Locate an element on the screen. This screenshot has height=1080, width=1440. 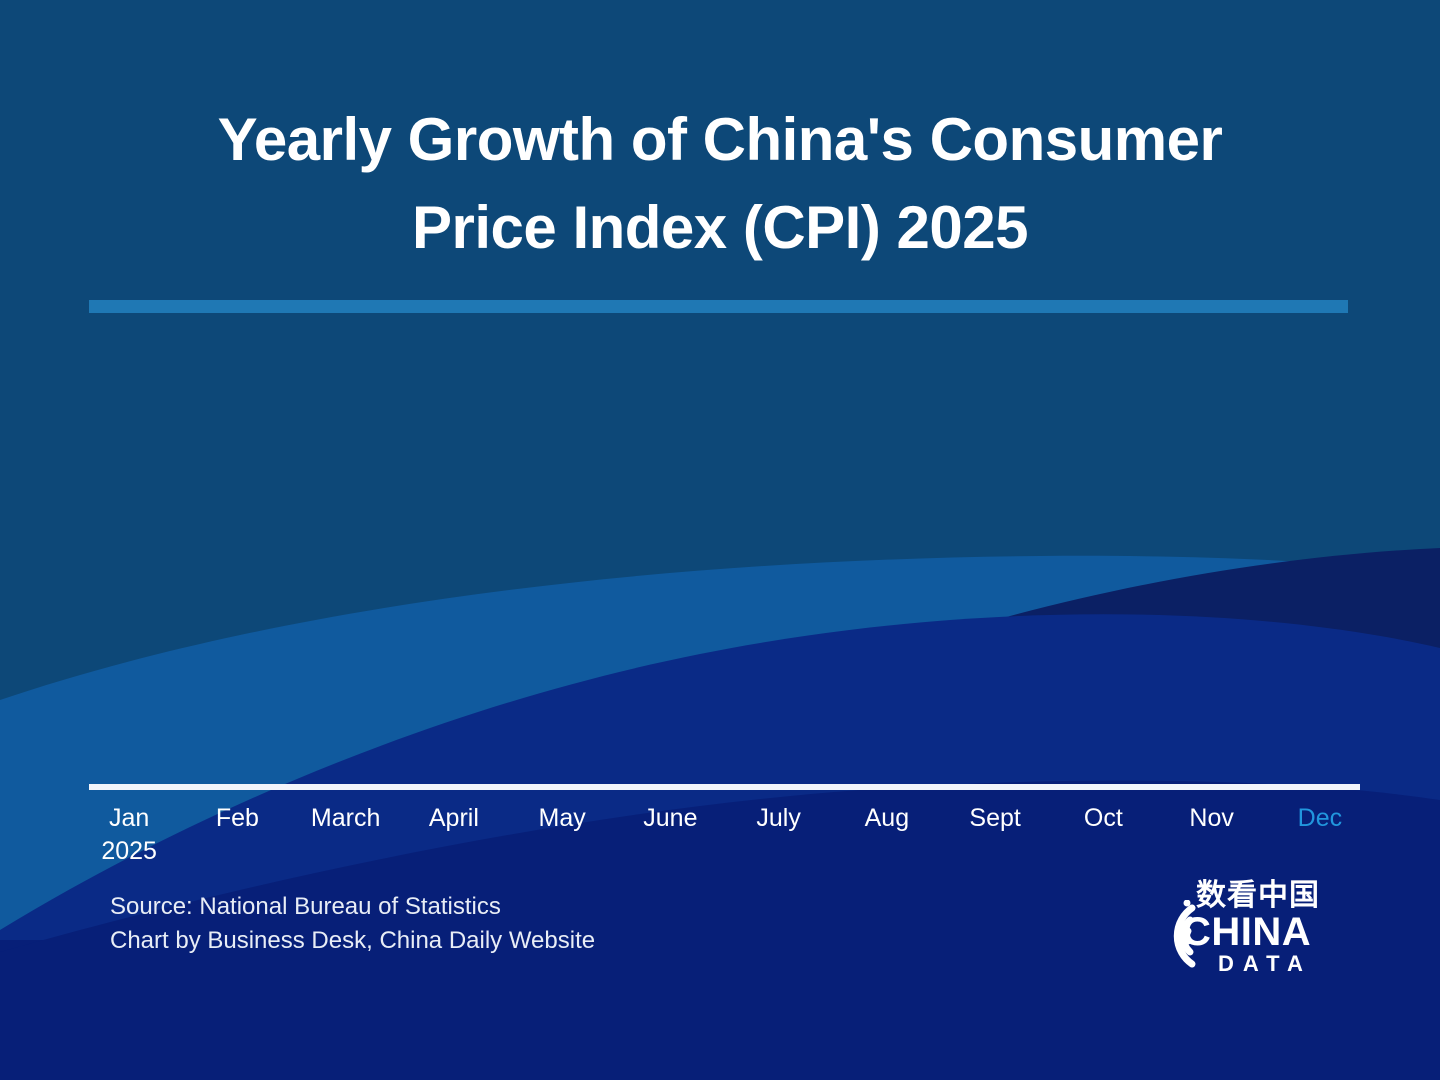
x-tick-label: Aug is located at coordinates (887, 818).